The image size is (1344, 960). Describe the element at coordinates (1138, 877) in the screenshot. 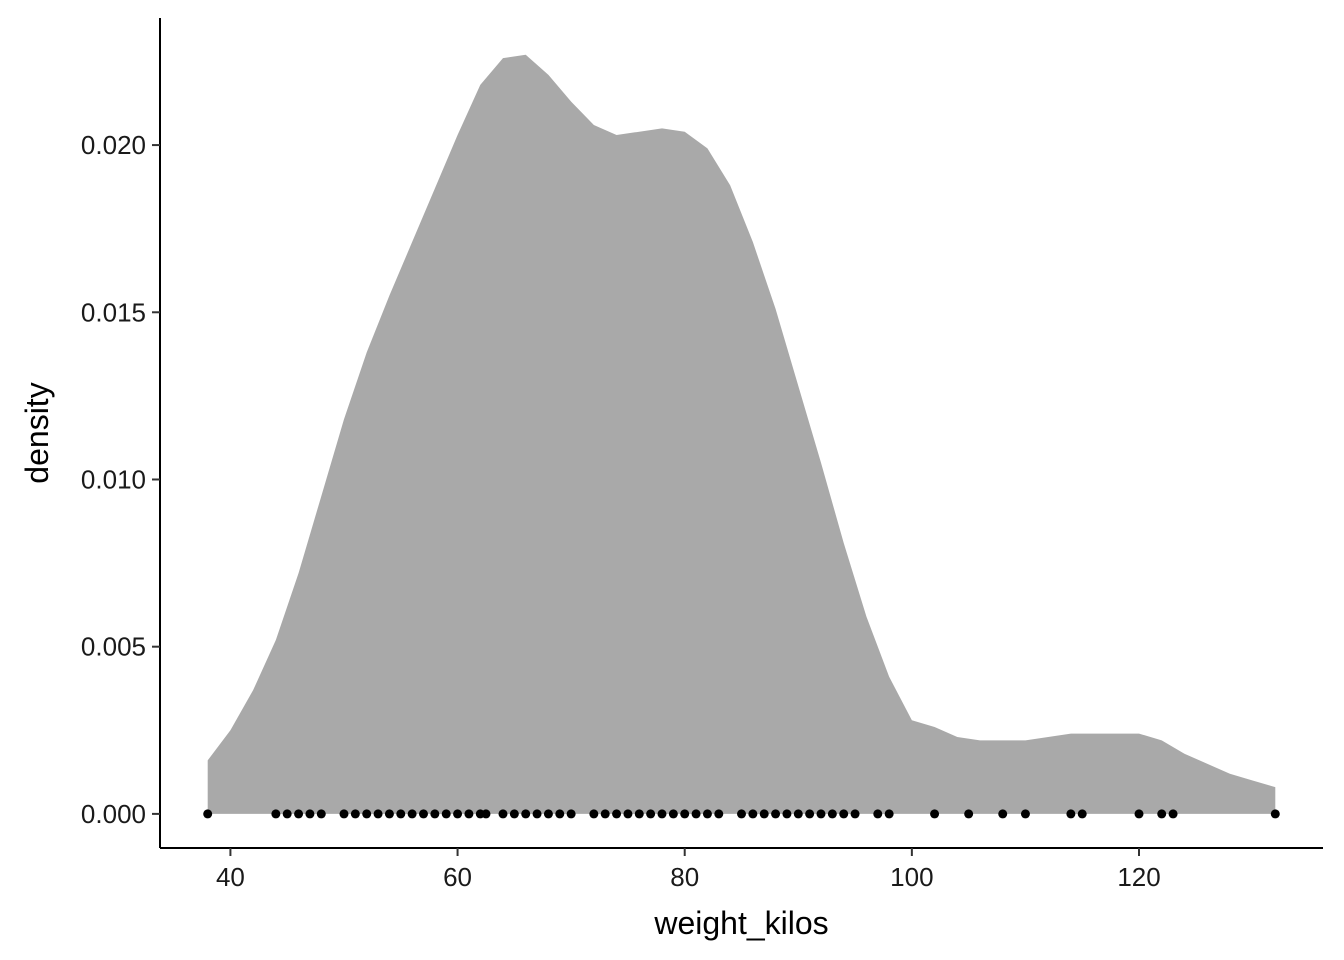

I see `x-tick-label: 120` at that location.